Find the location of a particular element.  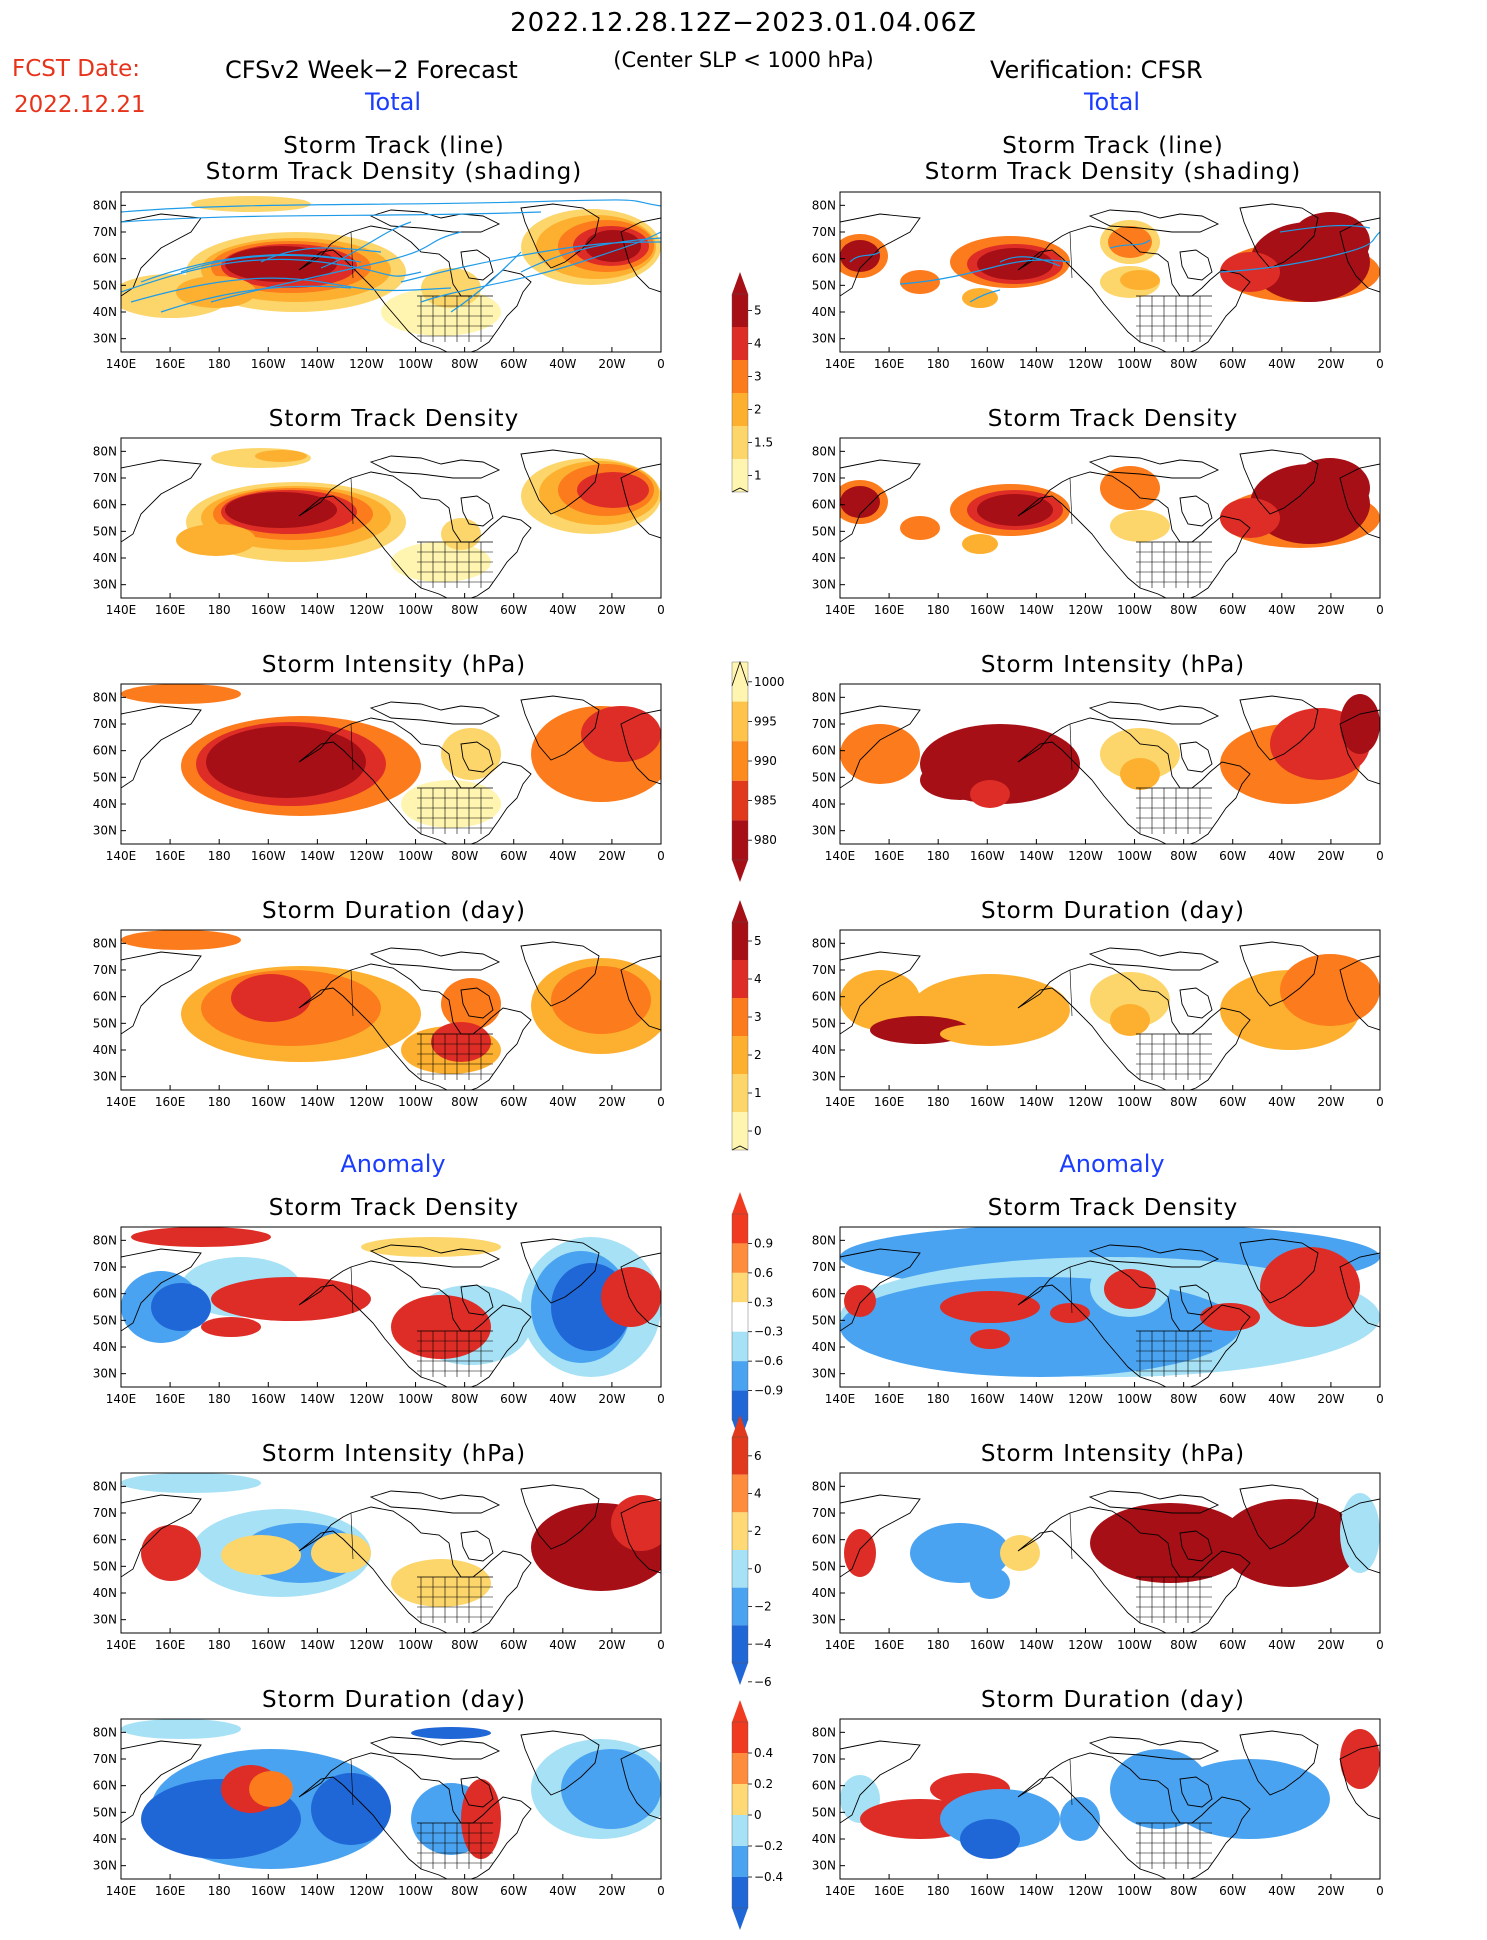

country-borders is located at coordinates (1140, 756).